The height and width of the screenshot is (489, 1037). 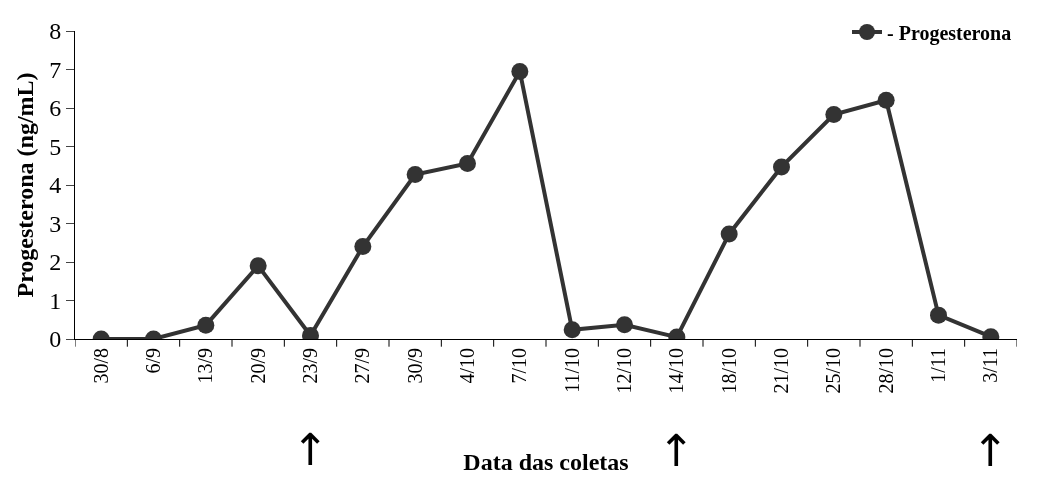 What do you see at coordinates (257, 366) in the screenshot?
I see `x-tick-label: 20/9` at bounding box center [257, 366].